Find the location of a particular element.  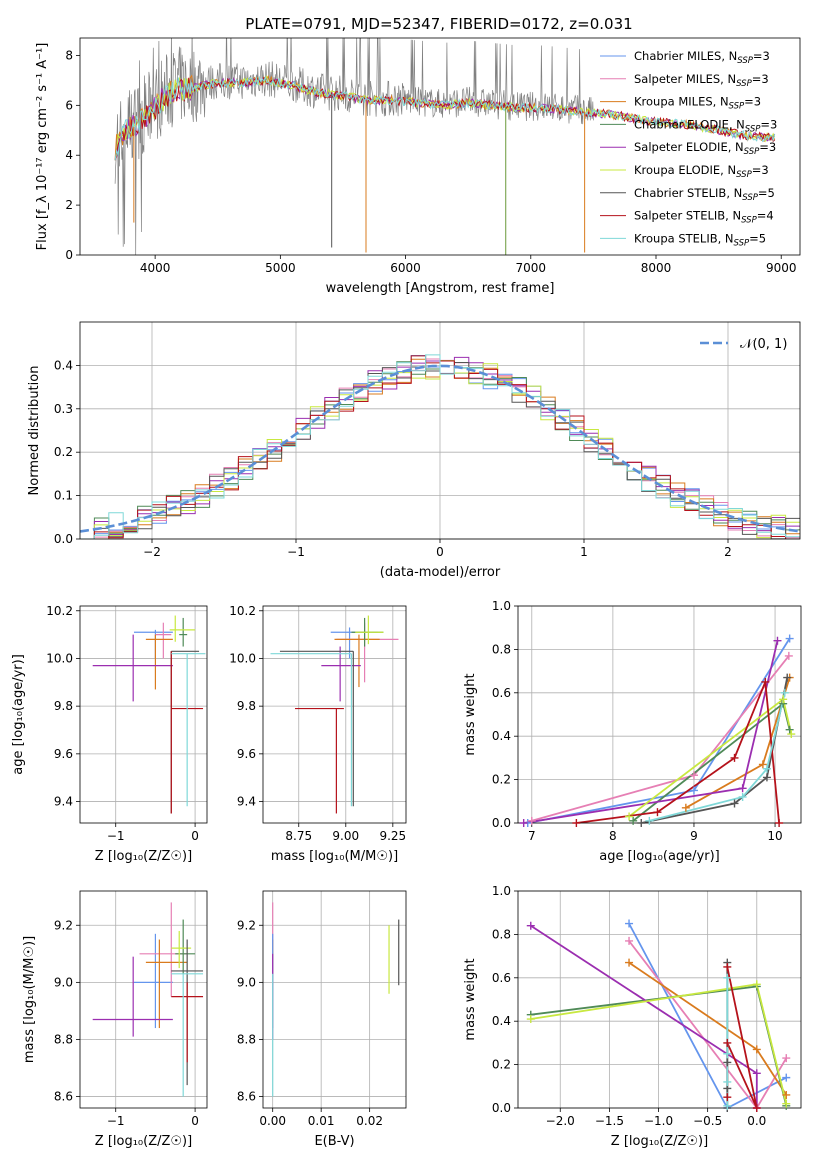

tick-label-y: 9.2 is located at coordinates (63, 925).